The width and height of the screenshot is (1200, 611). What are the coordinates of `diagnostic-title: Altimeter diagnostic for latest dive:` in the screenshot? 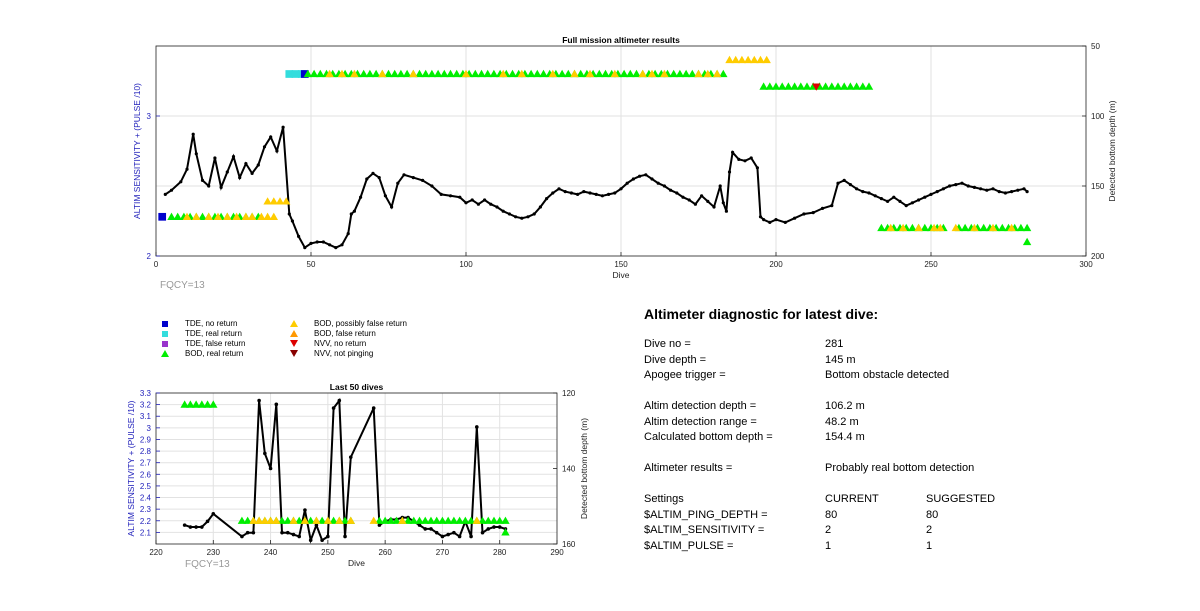 It's located at (761, 314).